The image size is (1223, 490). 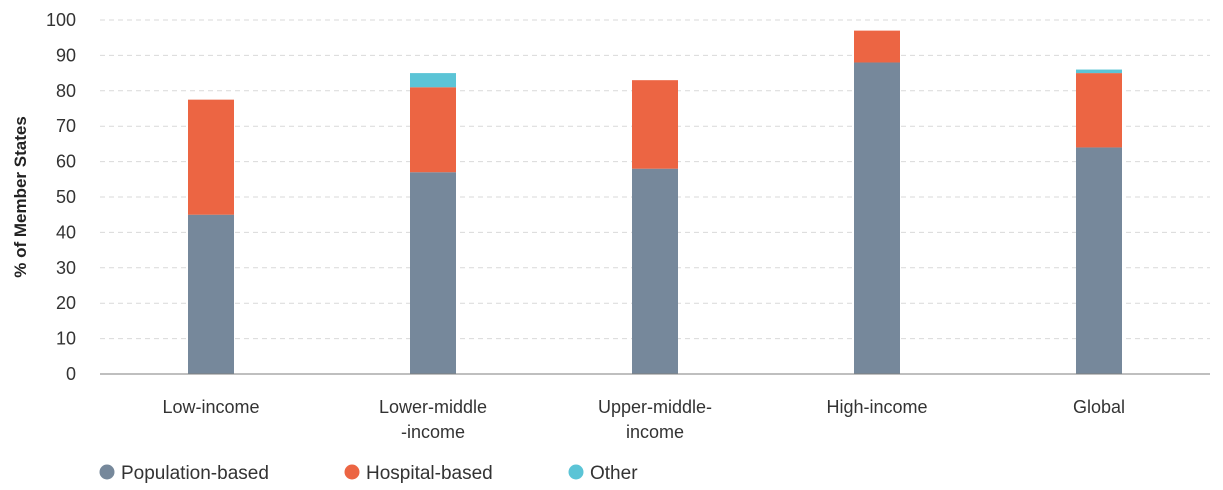 I want to click on y-tick-label-40: 40, so click(x=66, y=232).